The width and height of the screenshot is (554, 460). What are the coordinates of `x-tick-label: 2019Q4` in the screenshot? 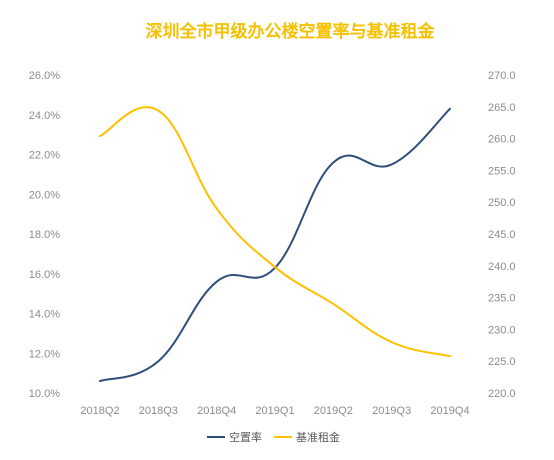 It's located at (449, 411).